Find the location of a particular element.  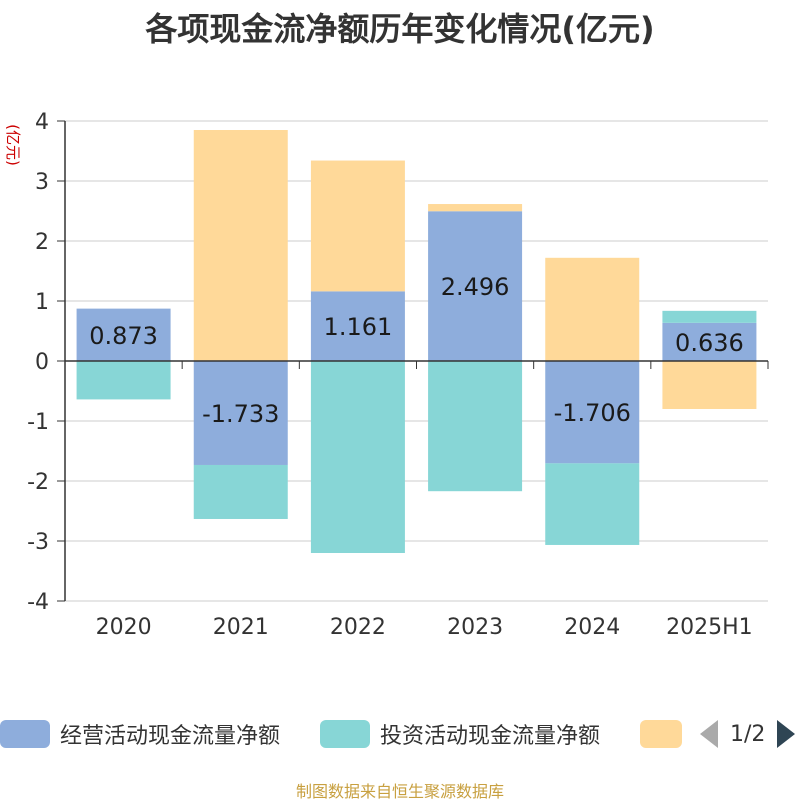

y-tick-label: 2 is located at coordinates (42, 242).